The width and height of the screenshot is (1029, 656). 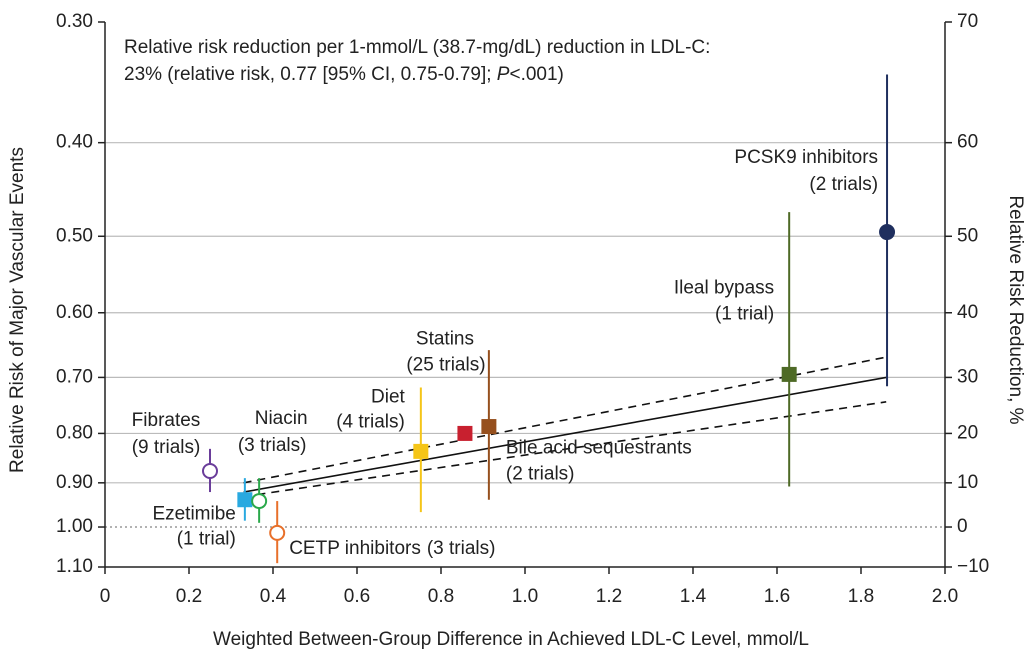 I want to click on x-tick-label: 1.8, so click(x=861, y=596).